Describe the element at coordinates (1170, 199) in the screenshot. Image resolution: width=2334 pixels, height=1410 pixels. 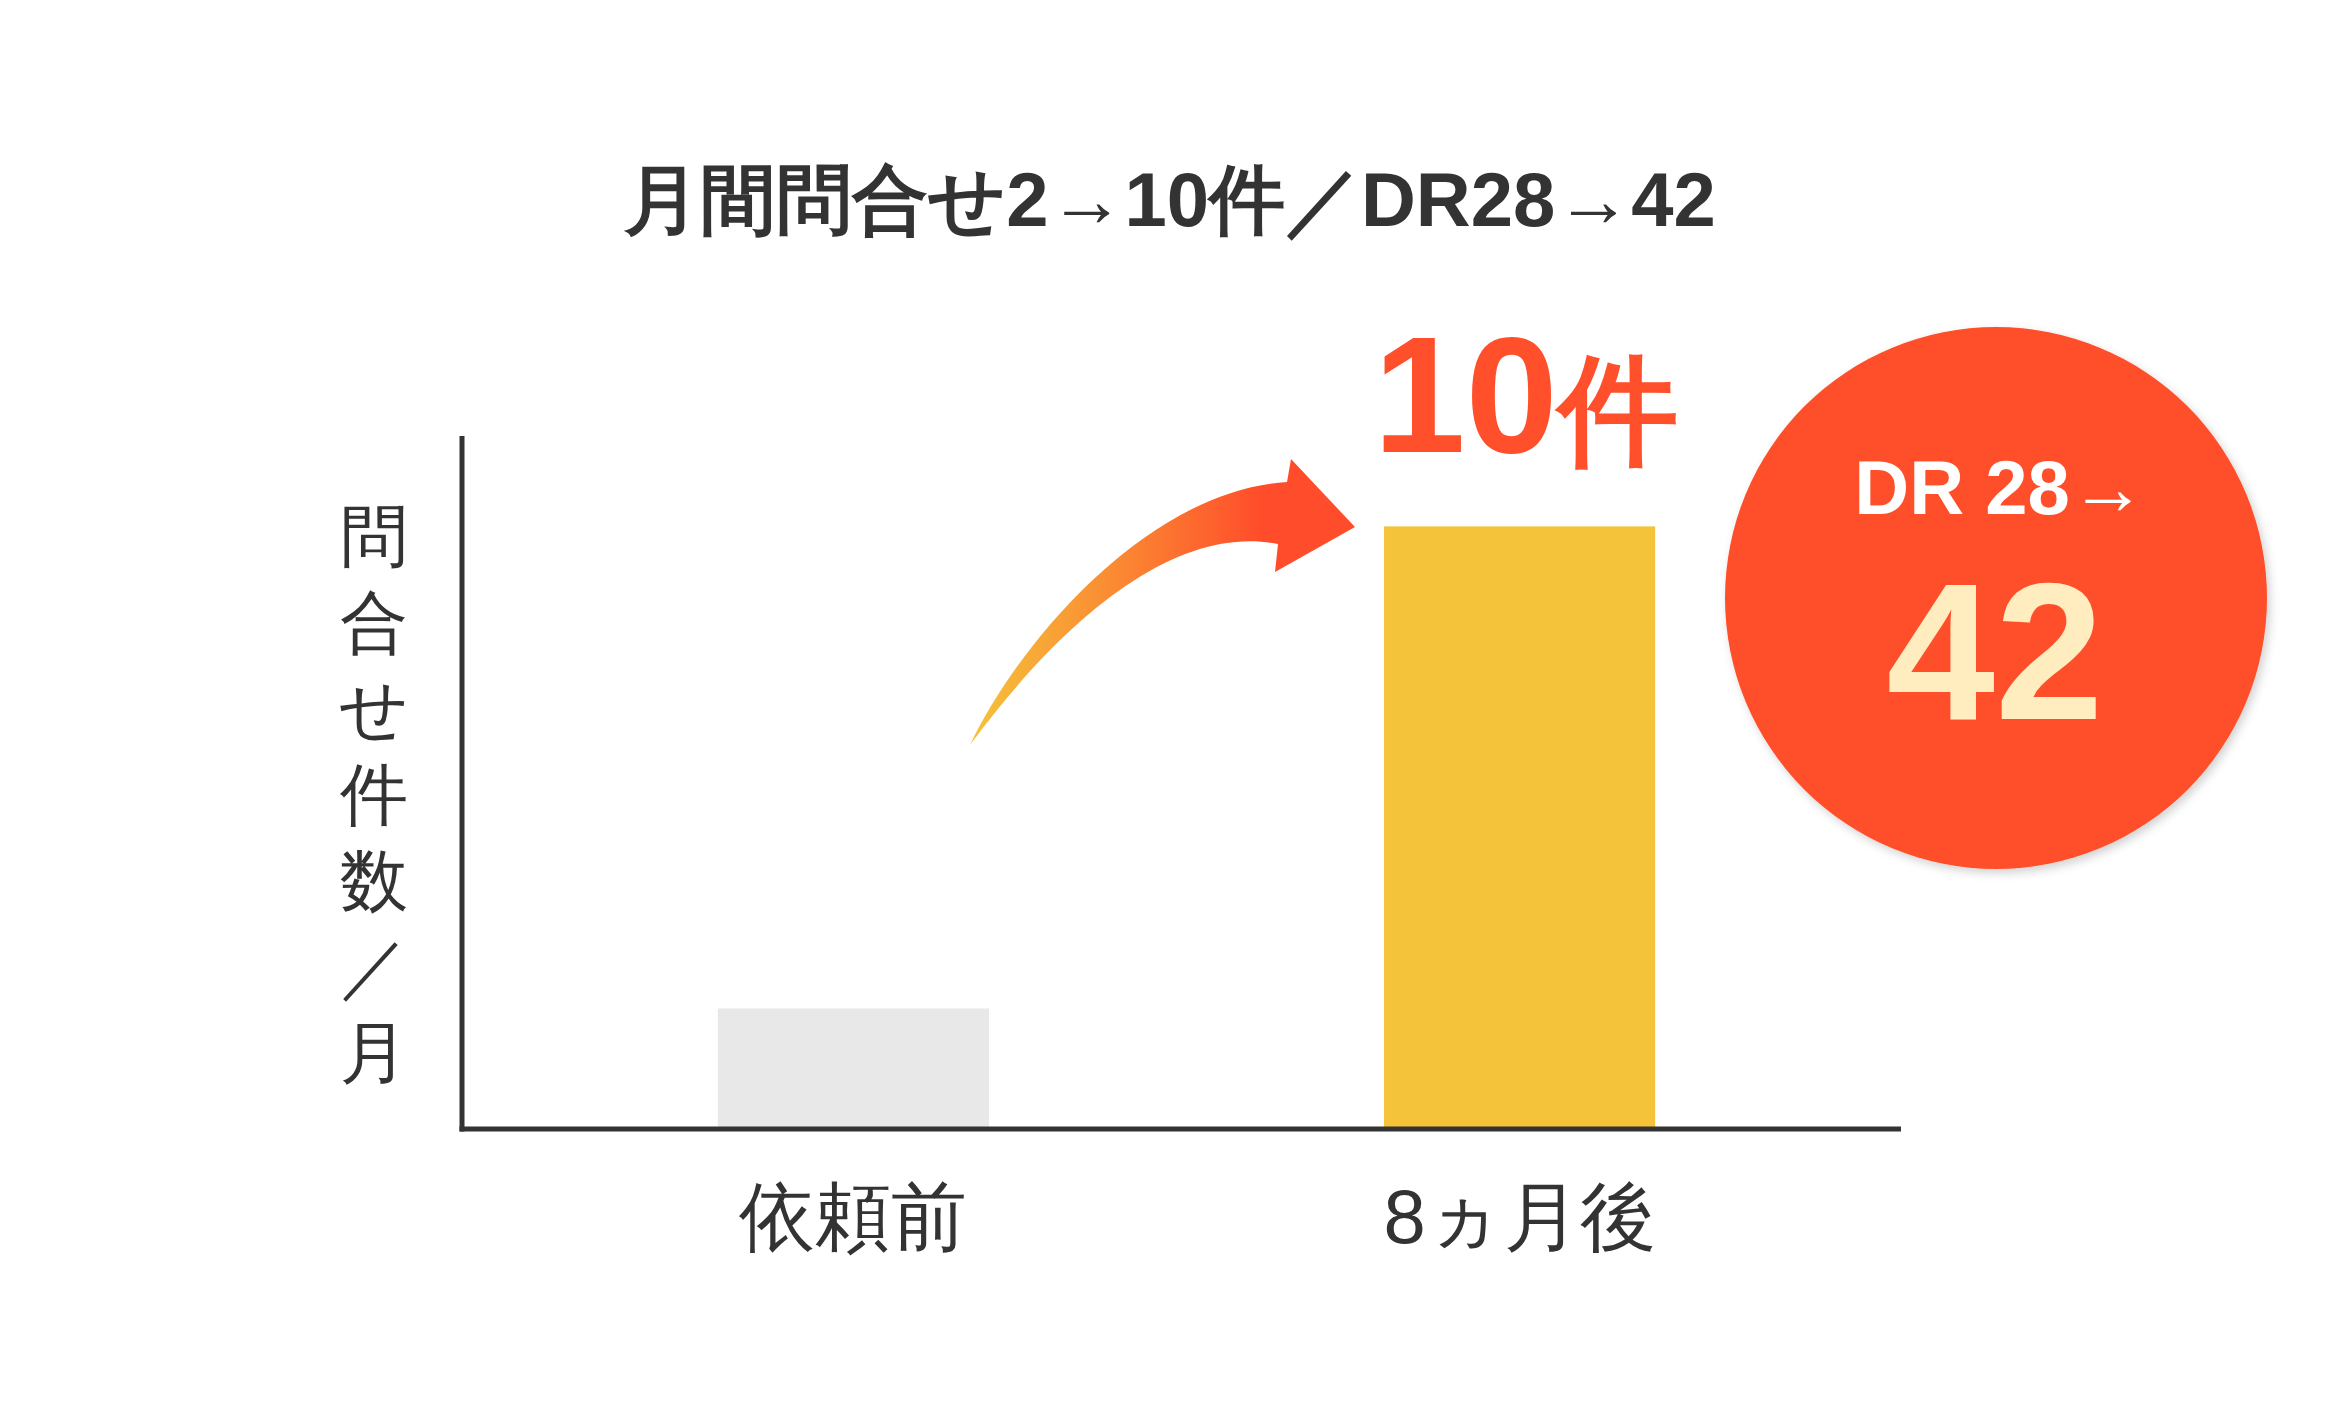
I see `title: 月間問合せ2→10件／DR28→42` at that location.